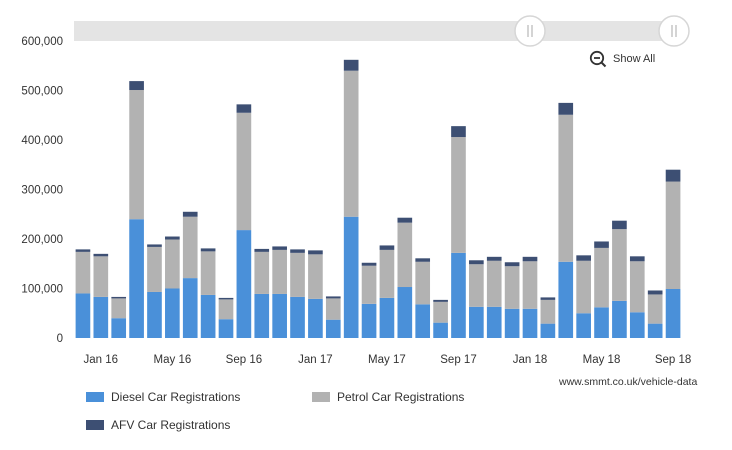 The height and width of the screenshot is (450, 732). What do you see at coordinates (530, 31) in the screenshot?
I see `navigator-handle-left` at bounding box center [530, 31].